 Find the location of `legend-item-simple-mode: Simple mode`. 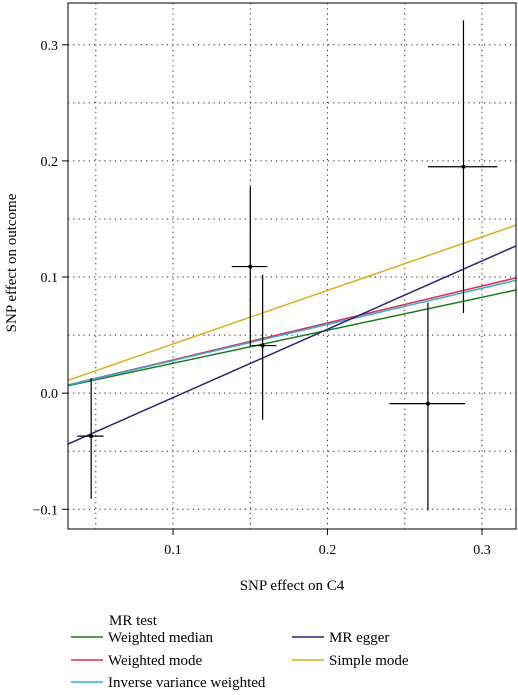

legend-item-simple-mode: Simple mode is located at coordinates (350, 661).